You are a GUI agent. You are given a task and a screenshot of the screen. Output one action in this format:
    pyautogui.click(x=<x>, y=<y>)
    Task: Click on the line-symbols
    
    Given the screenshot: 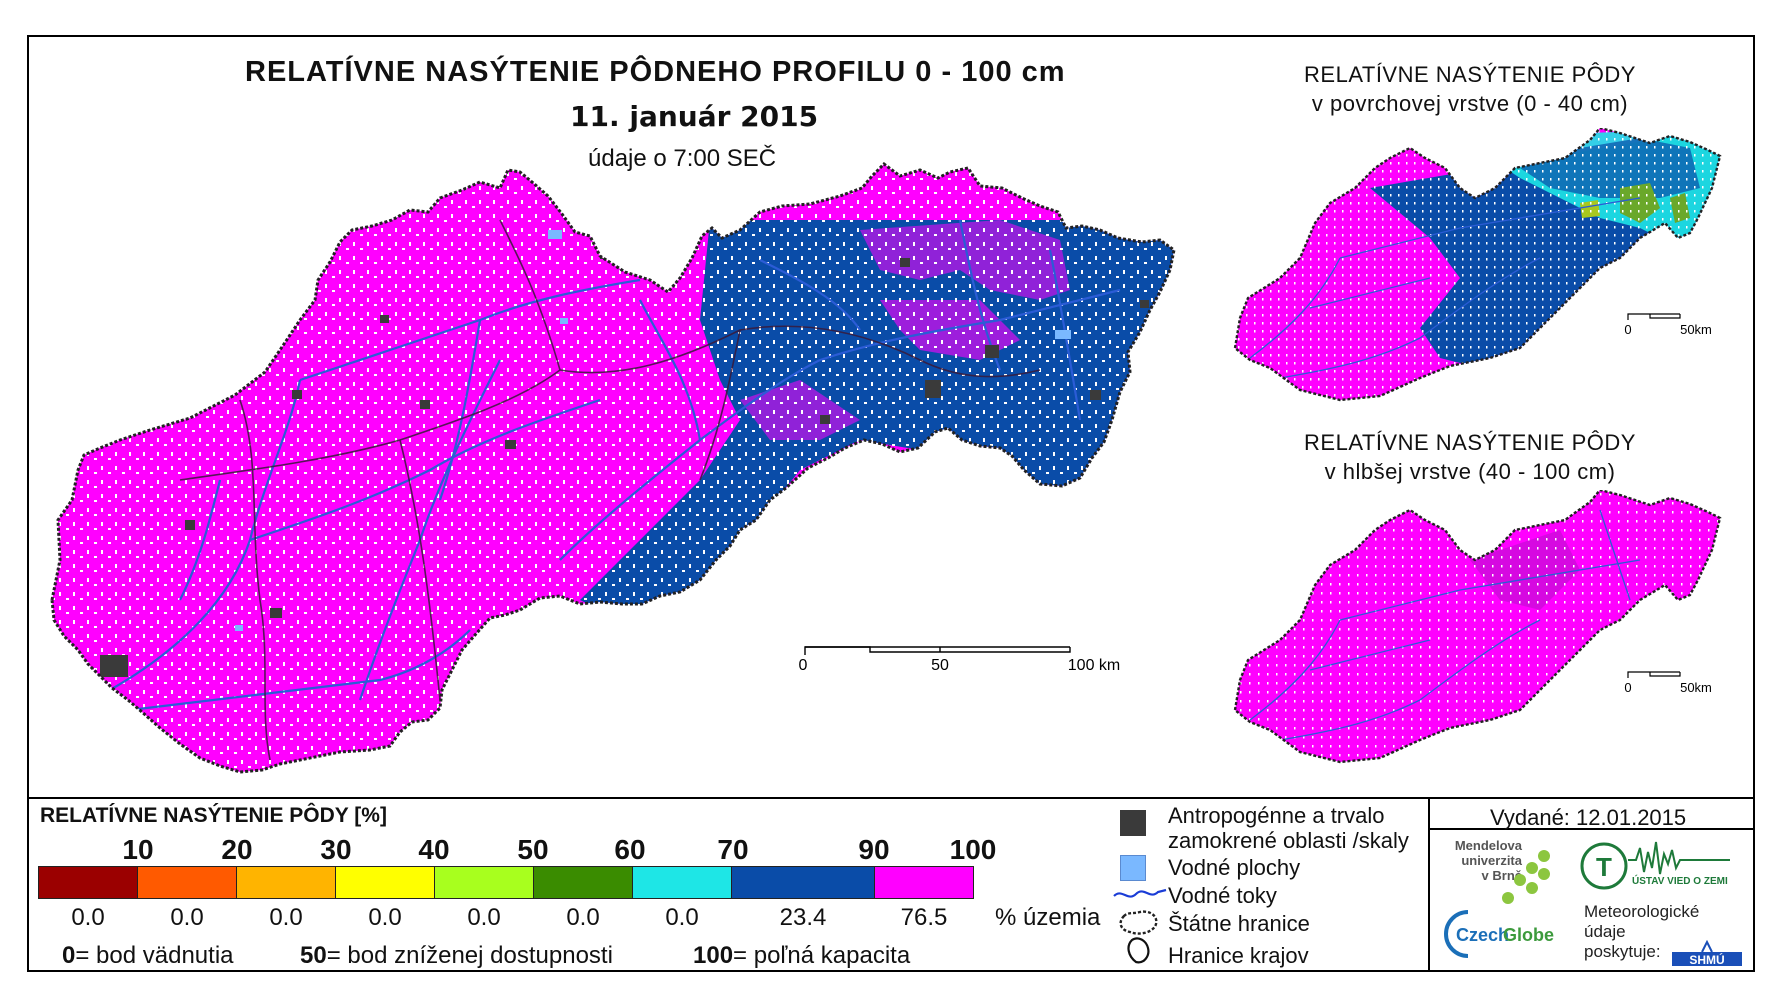 What is the action you would take?
    pyautogui.click(x=1140, y=926)
    